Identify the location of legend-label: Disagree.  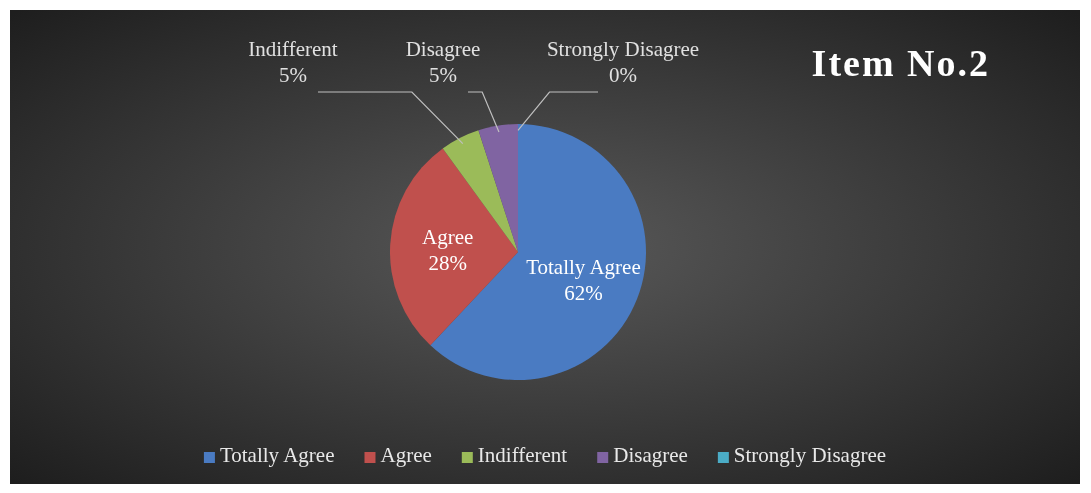
(650, 455).